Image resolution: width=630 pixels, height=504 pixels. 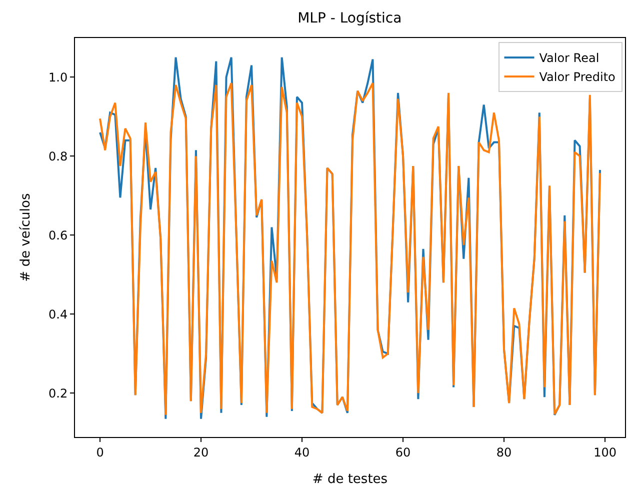 I want to click on x-tick-label: 0, so click(x=100, y=452).